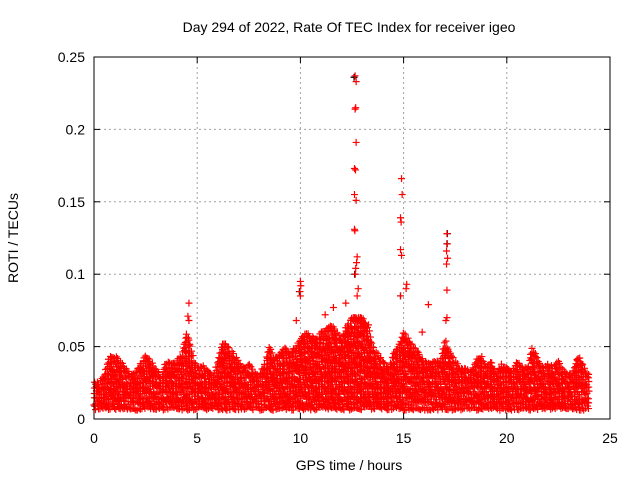 This screenshot has height=485, width=640. I want to click on x-axis-label: GPS time / hours, so click(349, 465).